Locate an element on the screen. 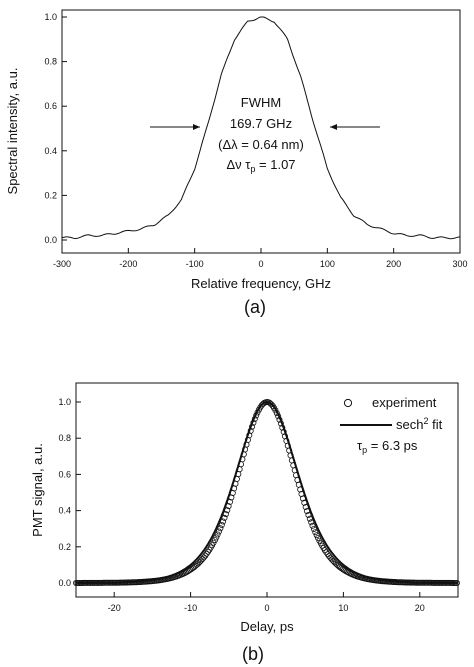  chart-b-x-tick-label: -10 is located at coordinates (190, 608).